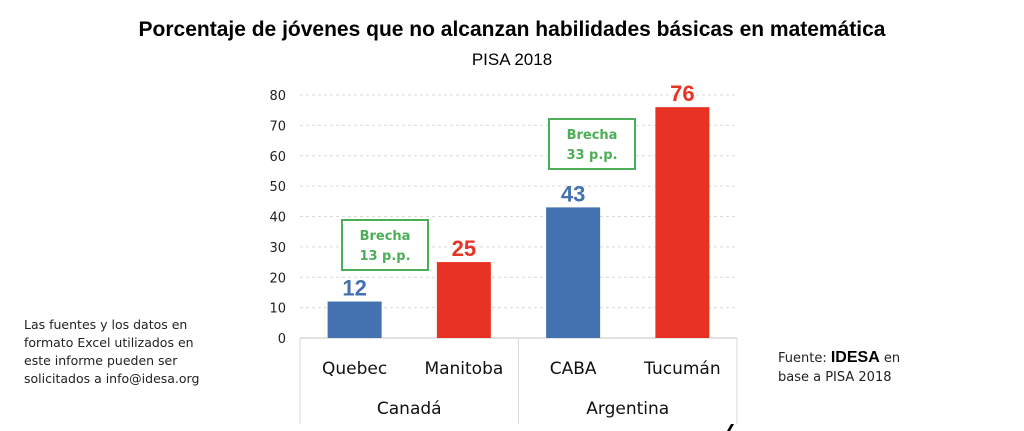 The image size is (1024, 431). Describe the element at coordinates (354, 369) in the screenshot. I see `x-category-label: Quebec` at that location.